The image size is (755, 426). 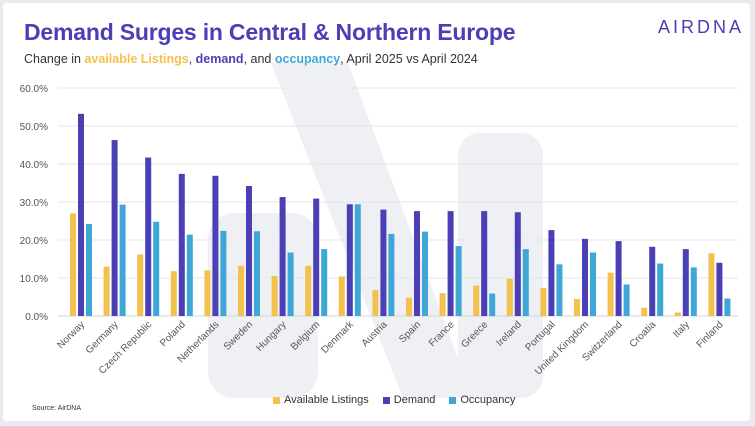 I want to click on bar-demand: Germany — Demand: 46.3%, so click(x=114, y=228).